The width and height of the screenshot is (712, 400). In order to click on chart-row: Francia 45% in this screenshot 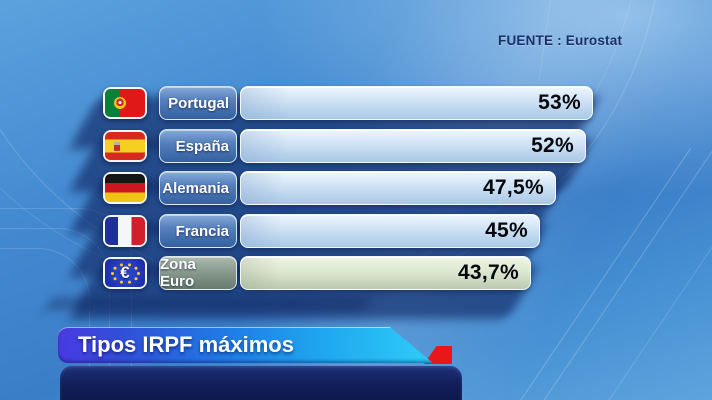, I will do `click(321, 231)`.